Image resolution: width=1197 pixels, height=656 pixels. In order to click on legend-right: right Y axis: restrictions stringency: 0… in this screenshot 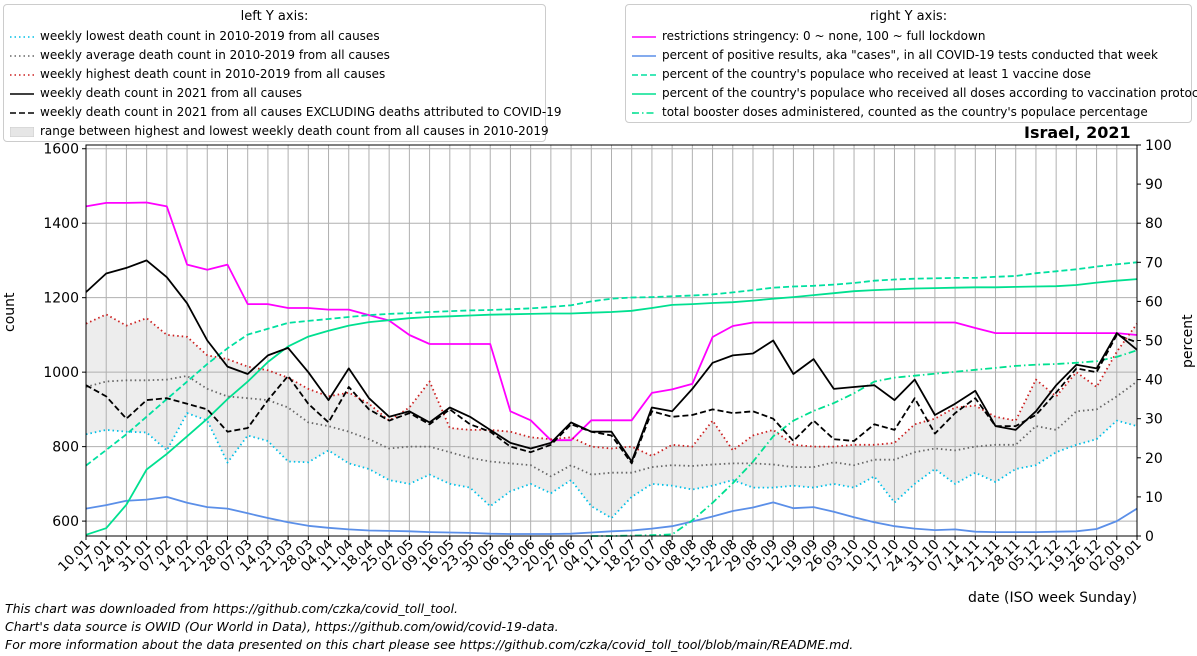, I will do `click(911, 63)`.